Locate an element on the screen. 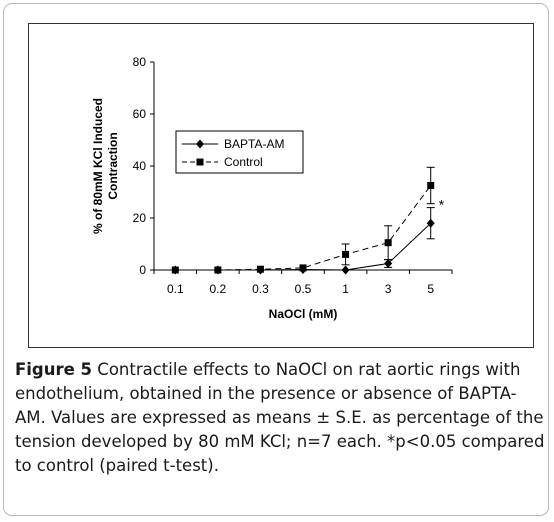 Image resolution: width=554 pixels, height=522 pixels. y-axis-label: Contraction is located at coordinates (113, 165).